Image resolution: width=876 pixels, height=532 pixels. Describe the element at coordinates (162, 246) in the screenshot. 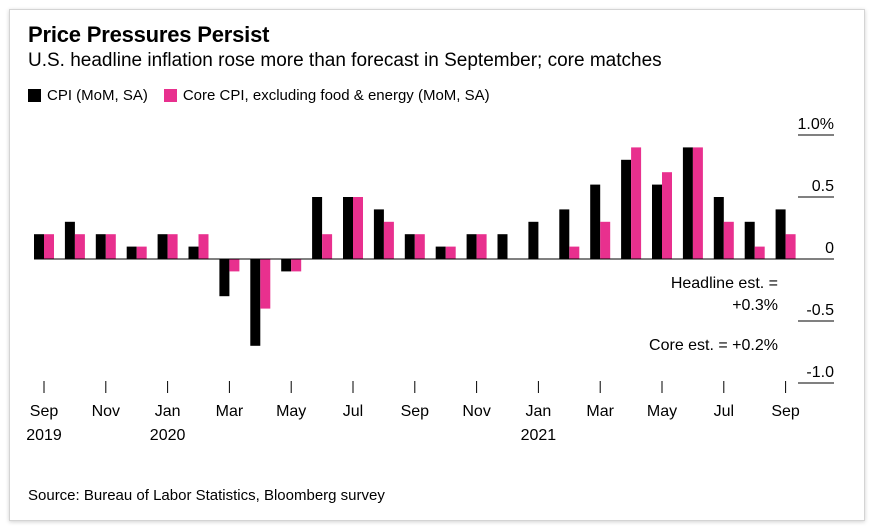

I see `cpi-bar-jan-2020` at that location.